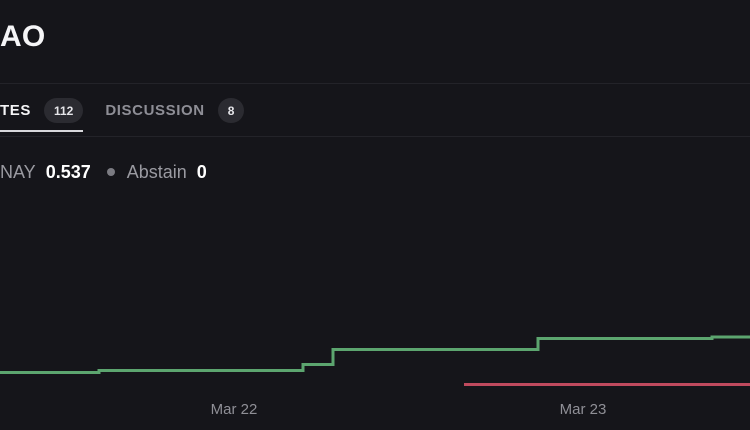  What do you see at coordinates (583, 409) in the screenshot?
I see `x-axis-tick-mar23: Mar 23` at bounding box center [583, 409].